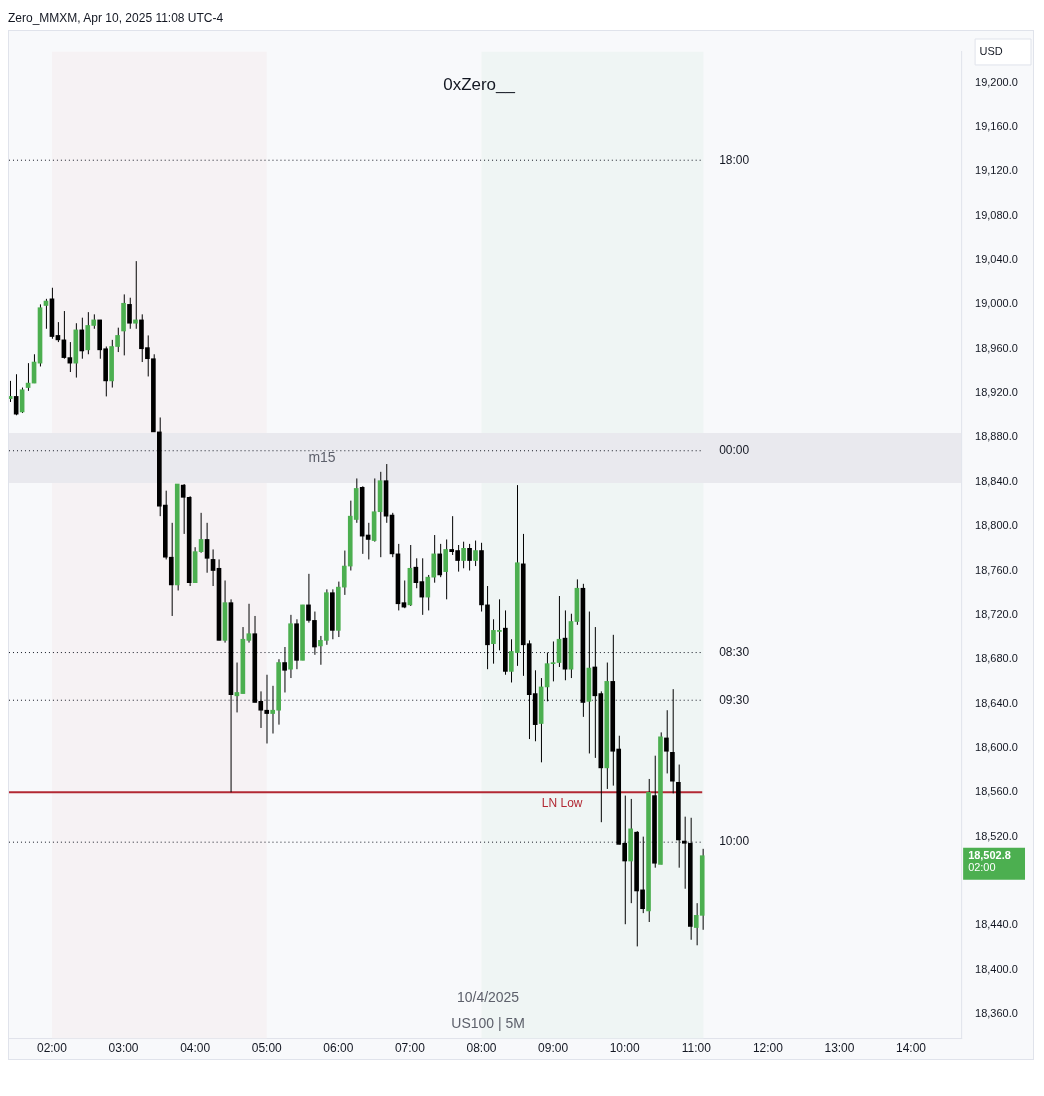  What do you see at coordinates (195, 1047) in the screenshot?
I see `x-tick-label: 04:00` at bounding box center [195, 1047].